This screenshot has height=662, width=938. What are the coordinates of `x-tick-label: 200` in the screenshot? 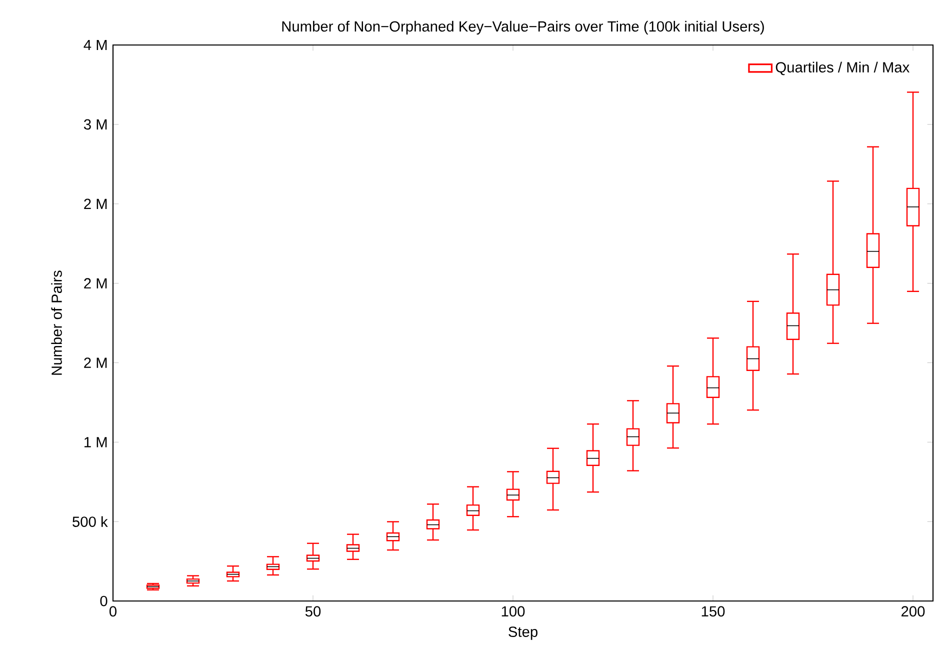 It's located at (913, 611).